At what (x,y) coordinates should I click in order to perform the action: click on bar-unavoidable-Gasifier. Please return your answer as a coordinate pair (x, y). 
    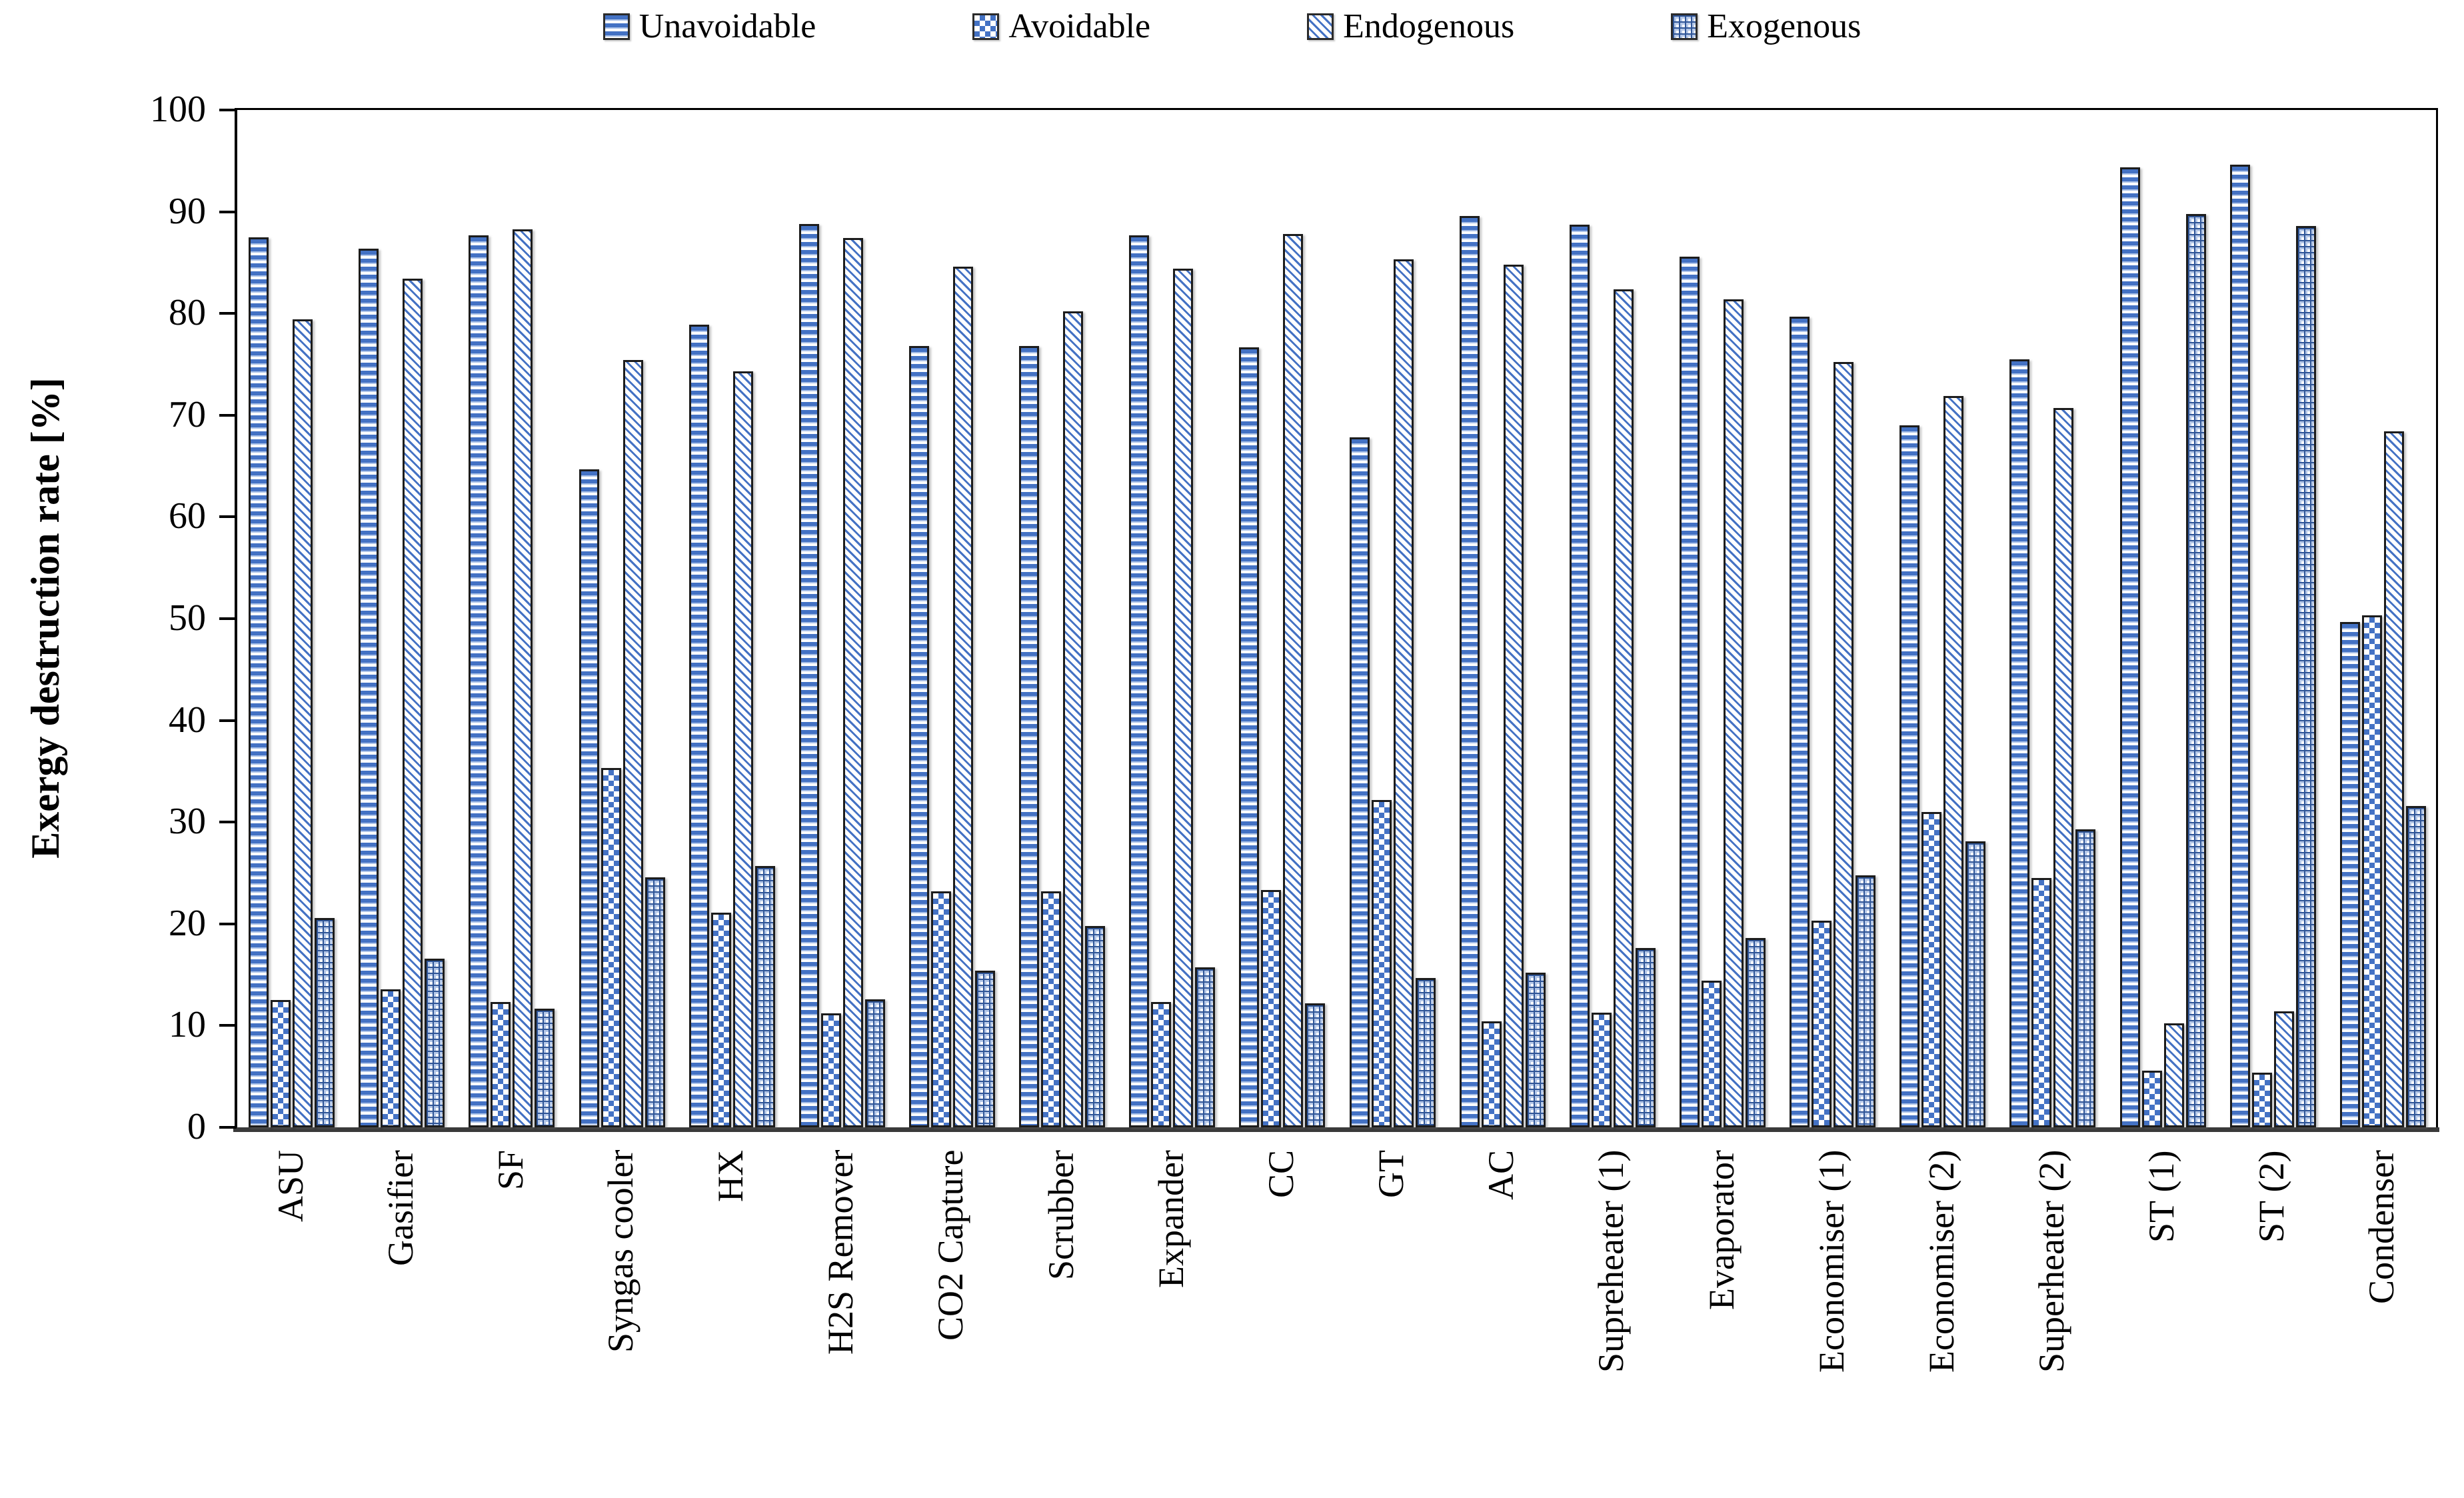
    Looking at the image, I should click on (369, 687).